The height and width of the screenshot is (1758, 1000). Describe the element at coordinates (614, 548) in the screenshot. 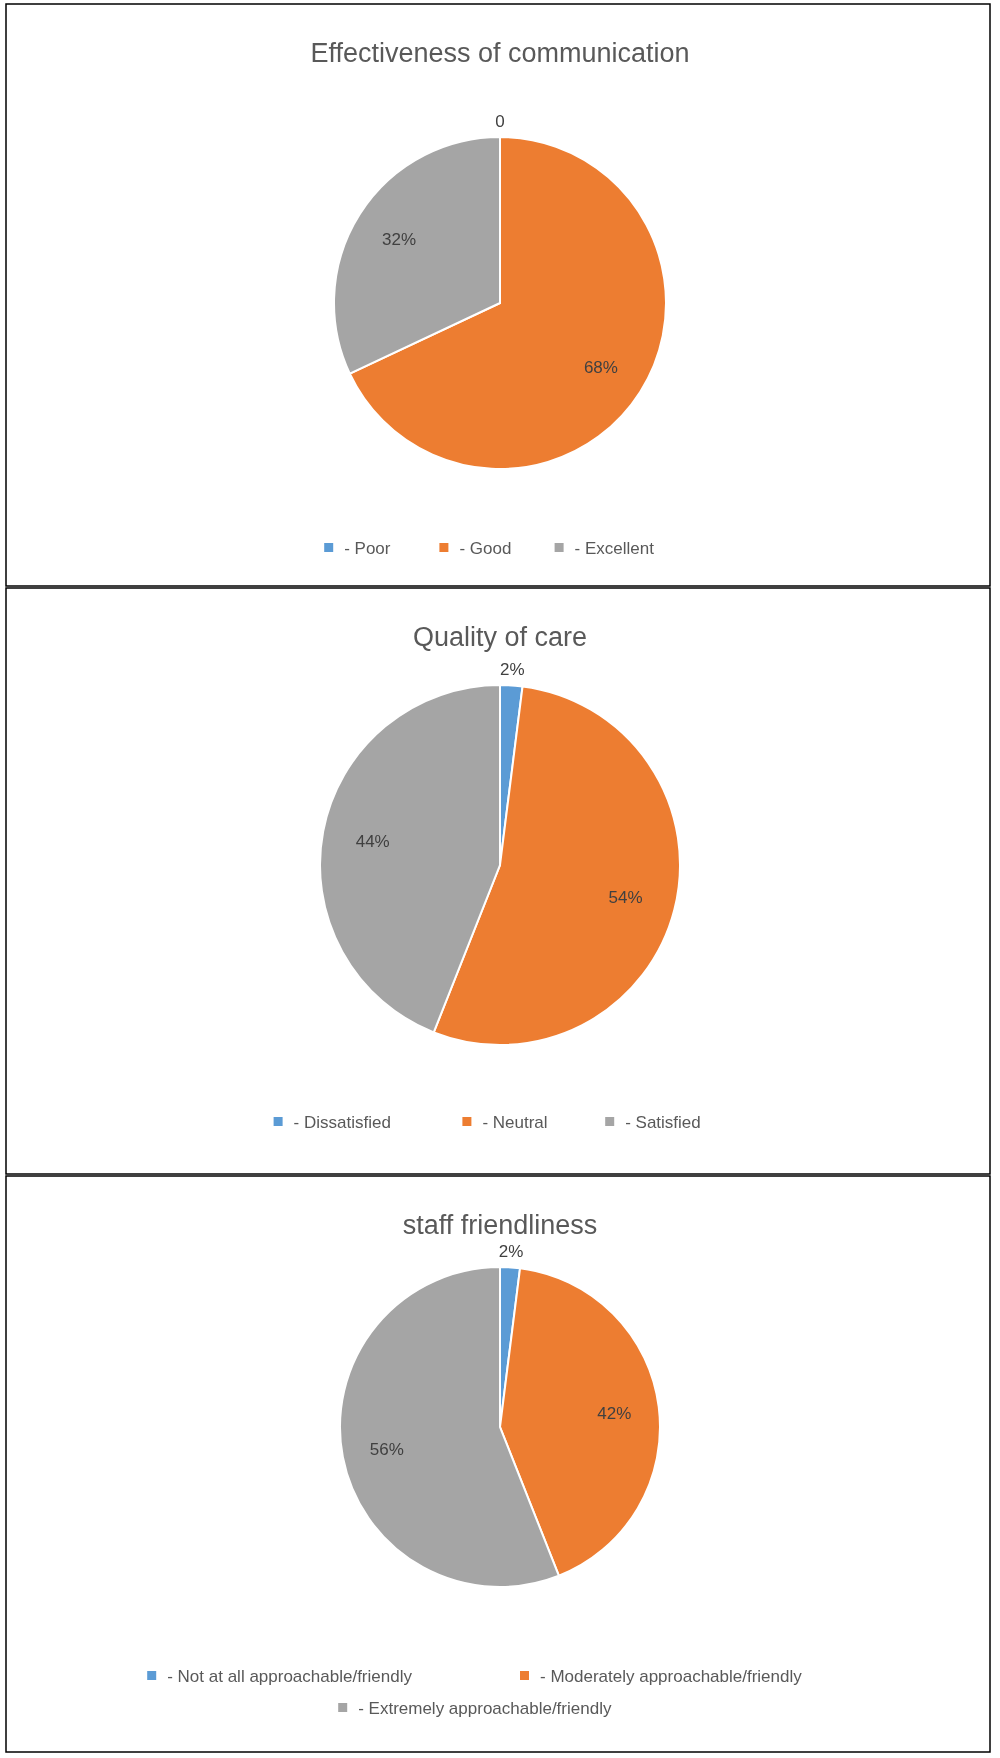

I see `legend-label: - Excellent` at that location.